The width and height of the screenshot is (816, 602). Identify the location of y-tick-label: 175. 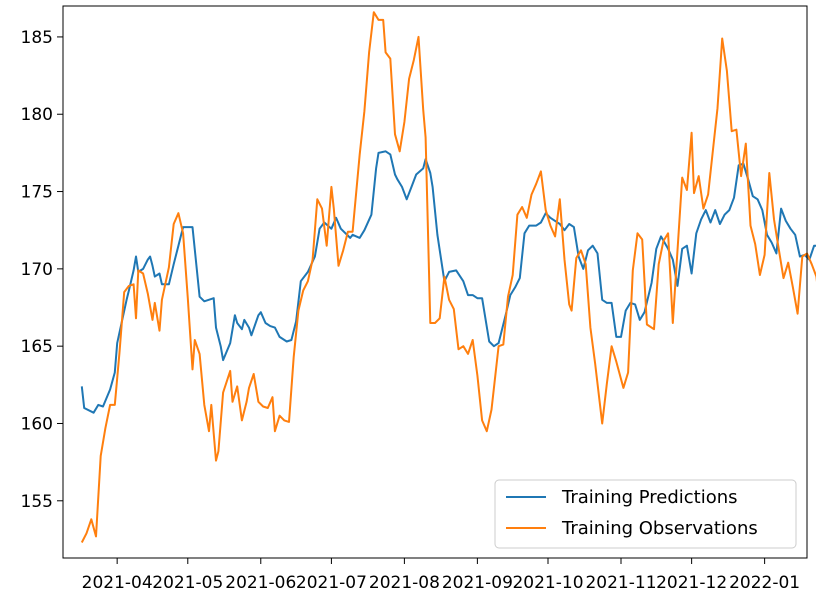
(37, 193).